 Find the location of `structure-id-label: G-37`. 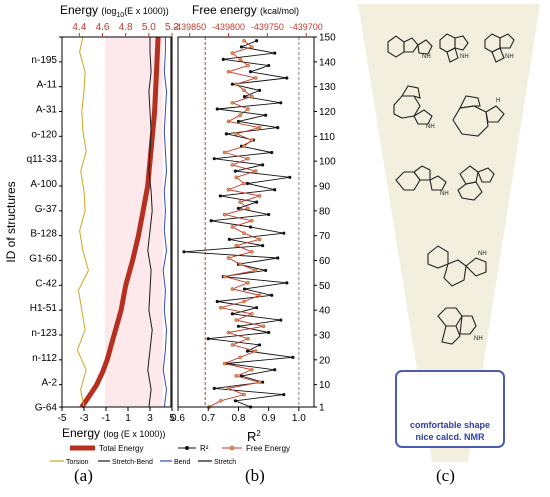

structure-id-label: G-37 is located at coordinates (46, 209).